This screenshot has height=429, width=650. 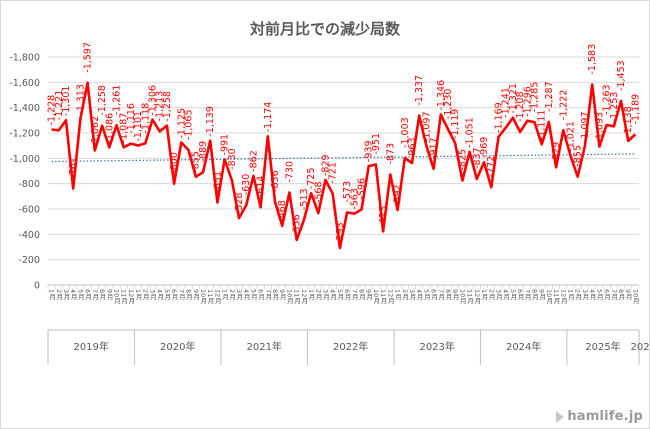 I want to click on data-label: -917, so click(x=434, y=148).